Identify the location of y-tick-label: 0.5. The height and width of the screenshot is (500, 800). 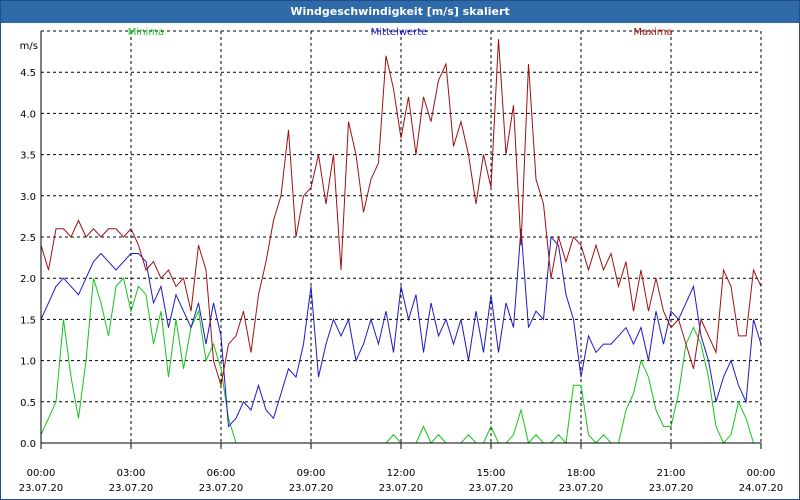
(28, 403).